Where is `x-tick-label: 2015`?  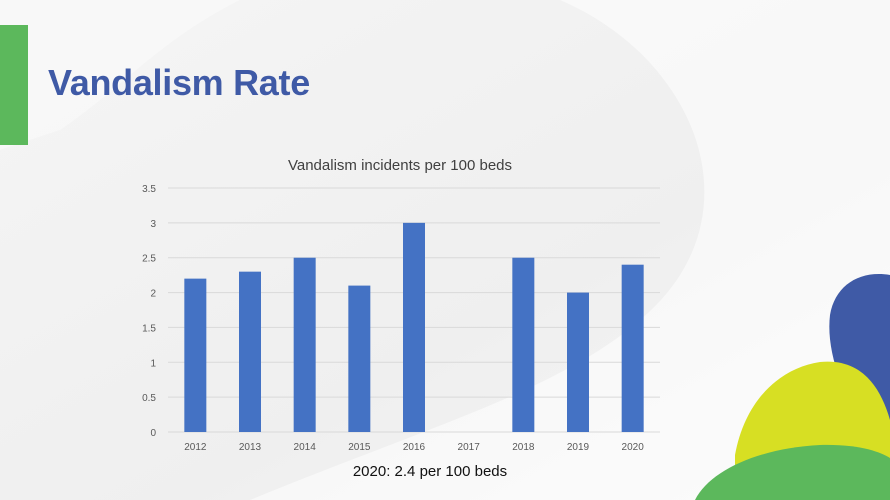
x-tick-label: 2015 is located at coordinates (359, 447).